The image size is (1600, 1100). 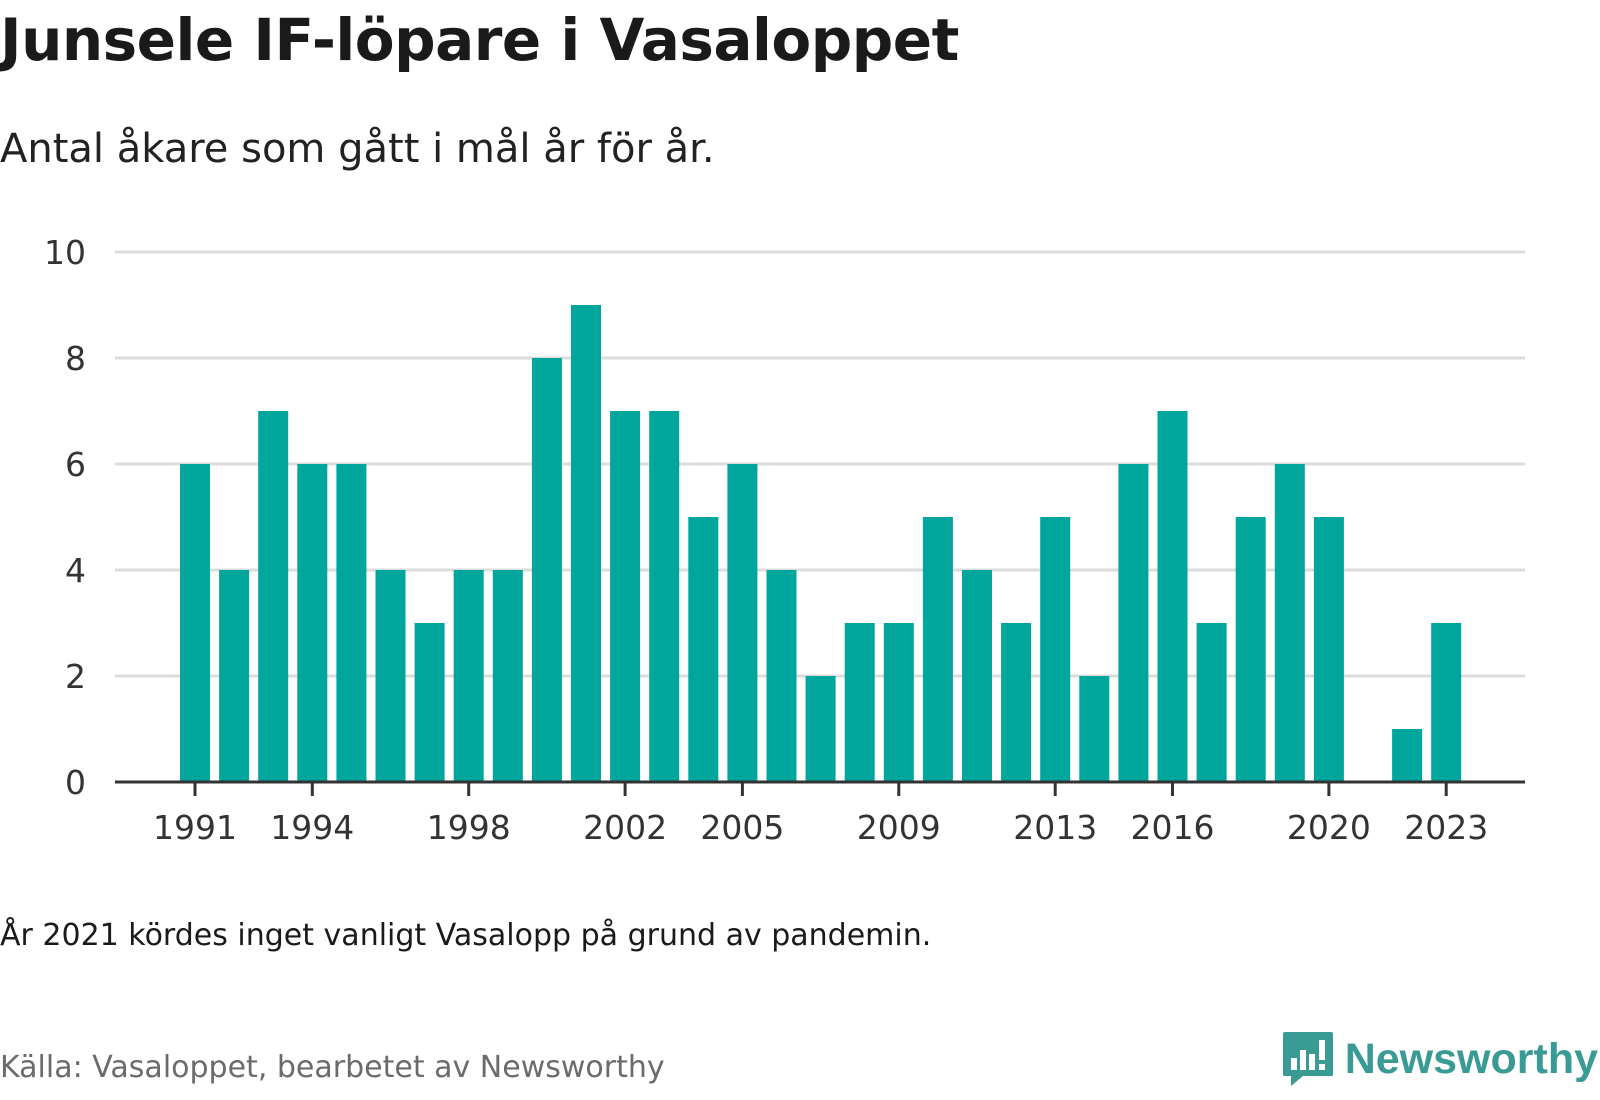 What do you see at coordinates (625, 827) in the screenshot?
I see `x-tick-label: 2002` at bounding box center [625, 827].